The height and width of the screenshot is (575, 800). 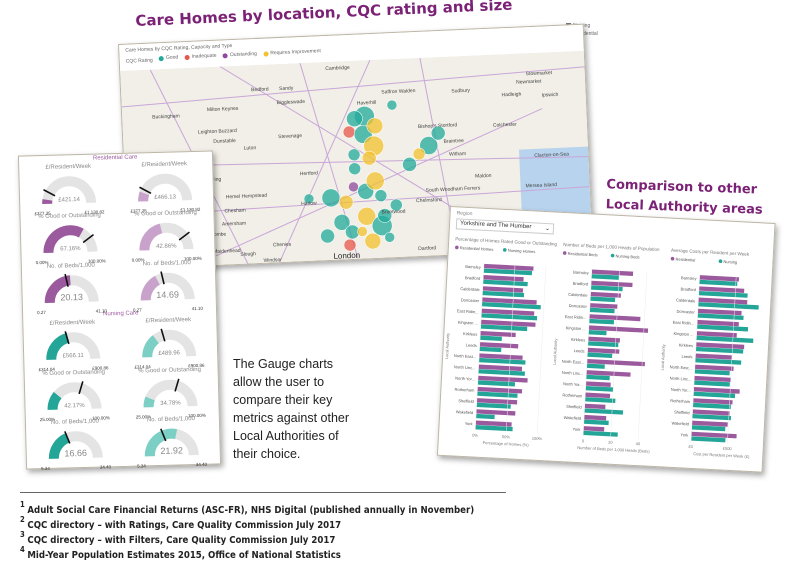 What do you see at coordinates (239, 54) in the screenshot?
I see `legend-outstanding: Outstanding` at bounding box center [239, 54].